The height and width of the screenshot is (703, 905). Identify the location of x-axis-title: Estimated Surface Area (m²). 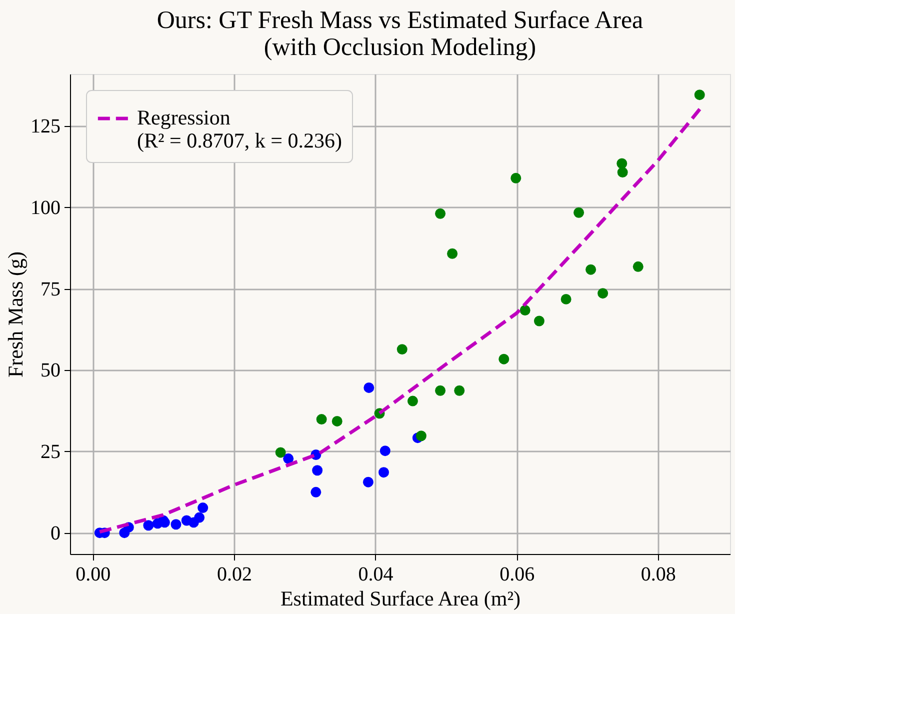
(400, 598).